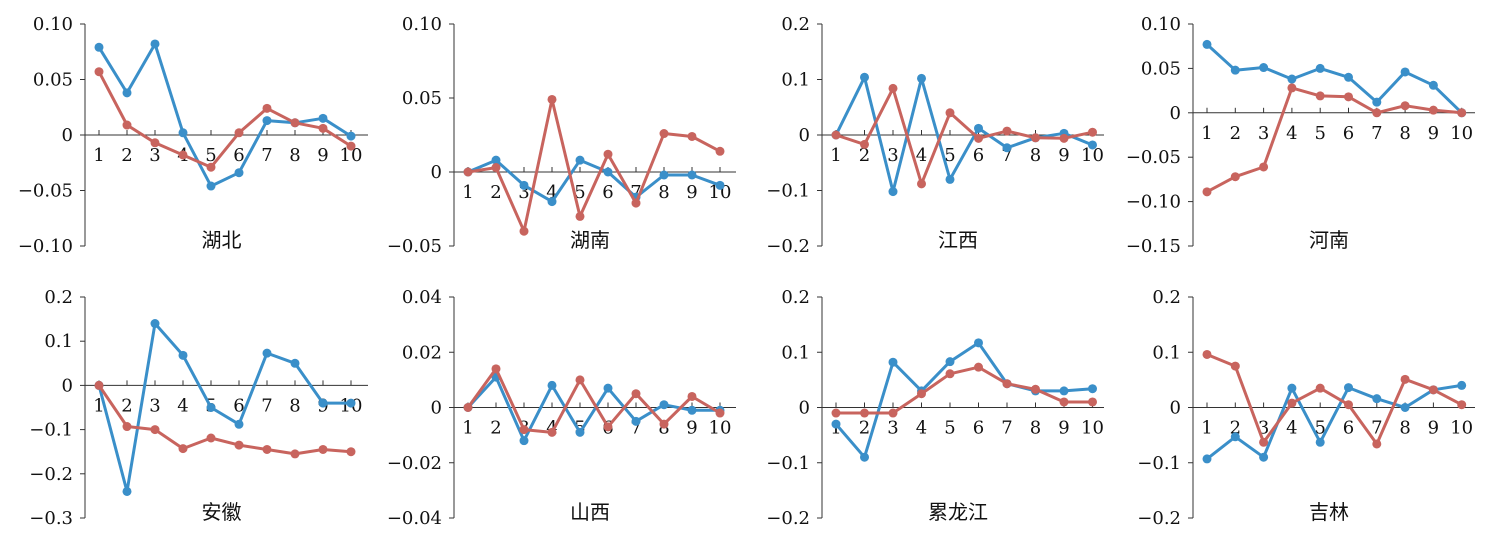 The height and width of the screenshot is (543, 1505). Describe the element at coordinates (414, 518) in the screenshot. I see `y-tick-label: −0.04` at that location.